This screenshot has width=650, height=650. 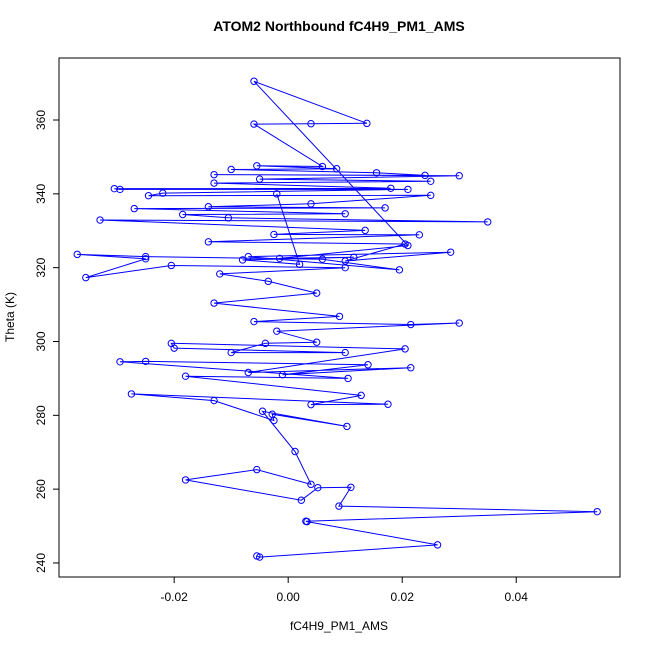 I want to click on y-tick-label: 240, so click(x=41, y=563).